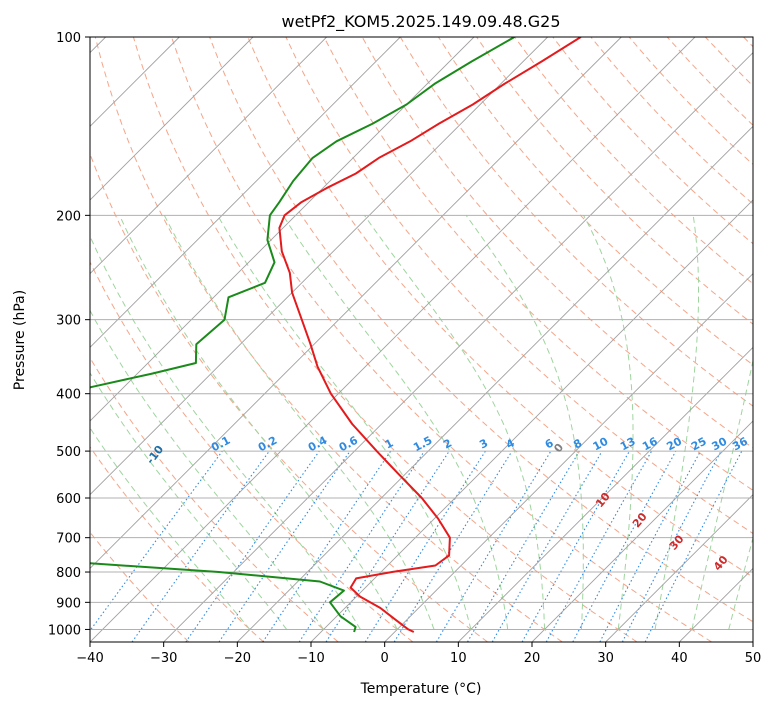  Describe the element at coordinates (753, 658) in the screenshot. I see `x-tick-label: 50` at that location.